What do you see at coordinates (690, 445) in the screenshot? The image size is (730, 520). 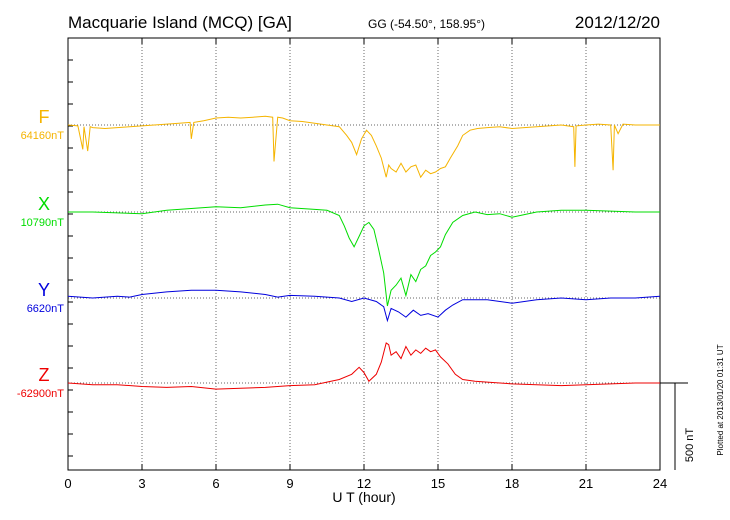 I see `scale-bar-label: 500 nT` at bounding box center [690, 445].